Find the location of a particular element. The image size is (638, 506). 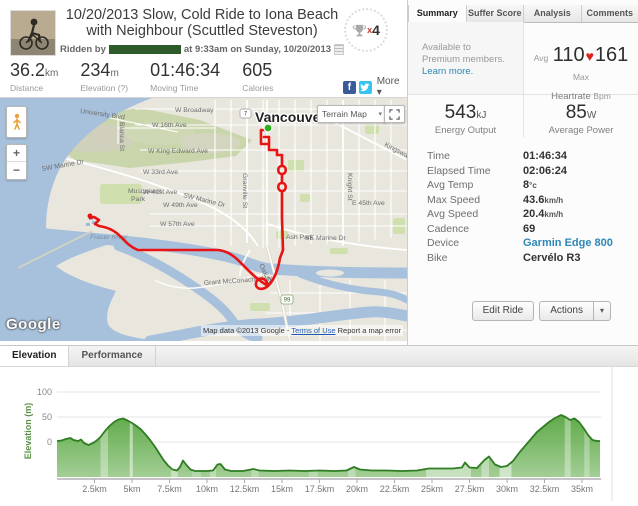

tab-analysis: Analysis is located at coordinates (552, 13).